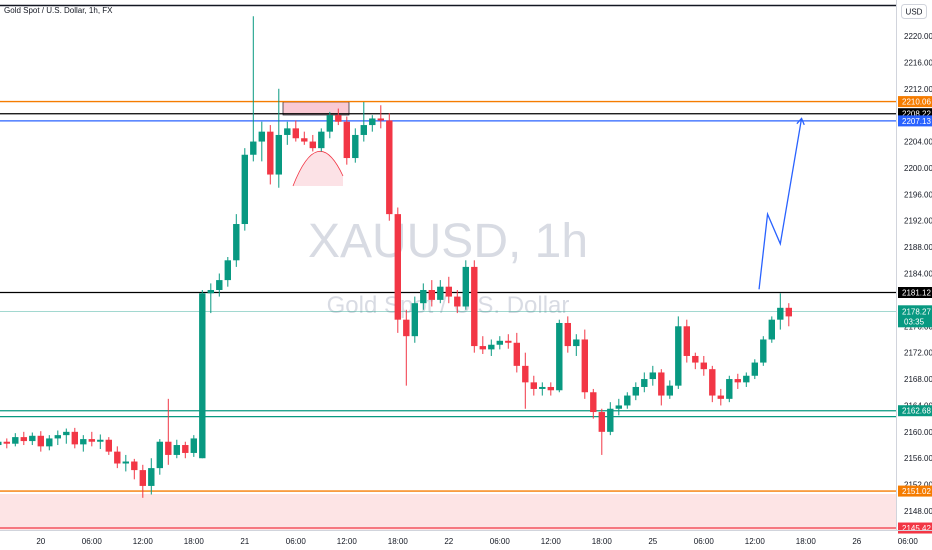 This screenshot has height=550, width=932. I want to click on projection-arrowhead, so click(800, 121).